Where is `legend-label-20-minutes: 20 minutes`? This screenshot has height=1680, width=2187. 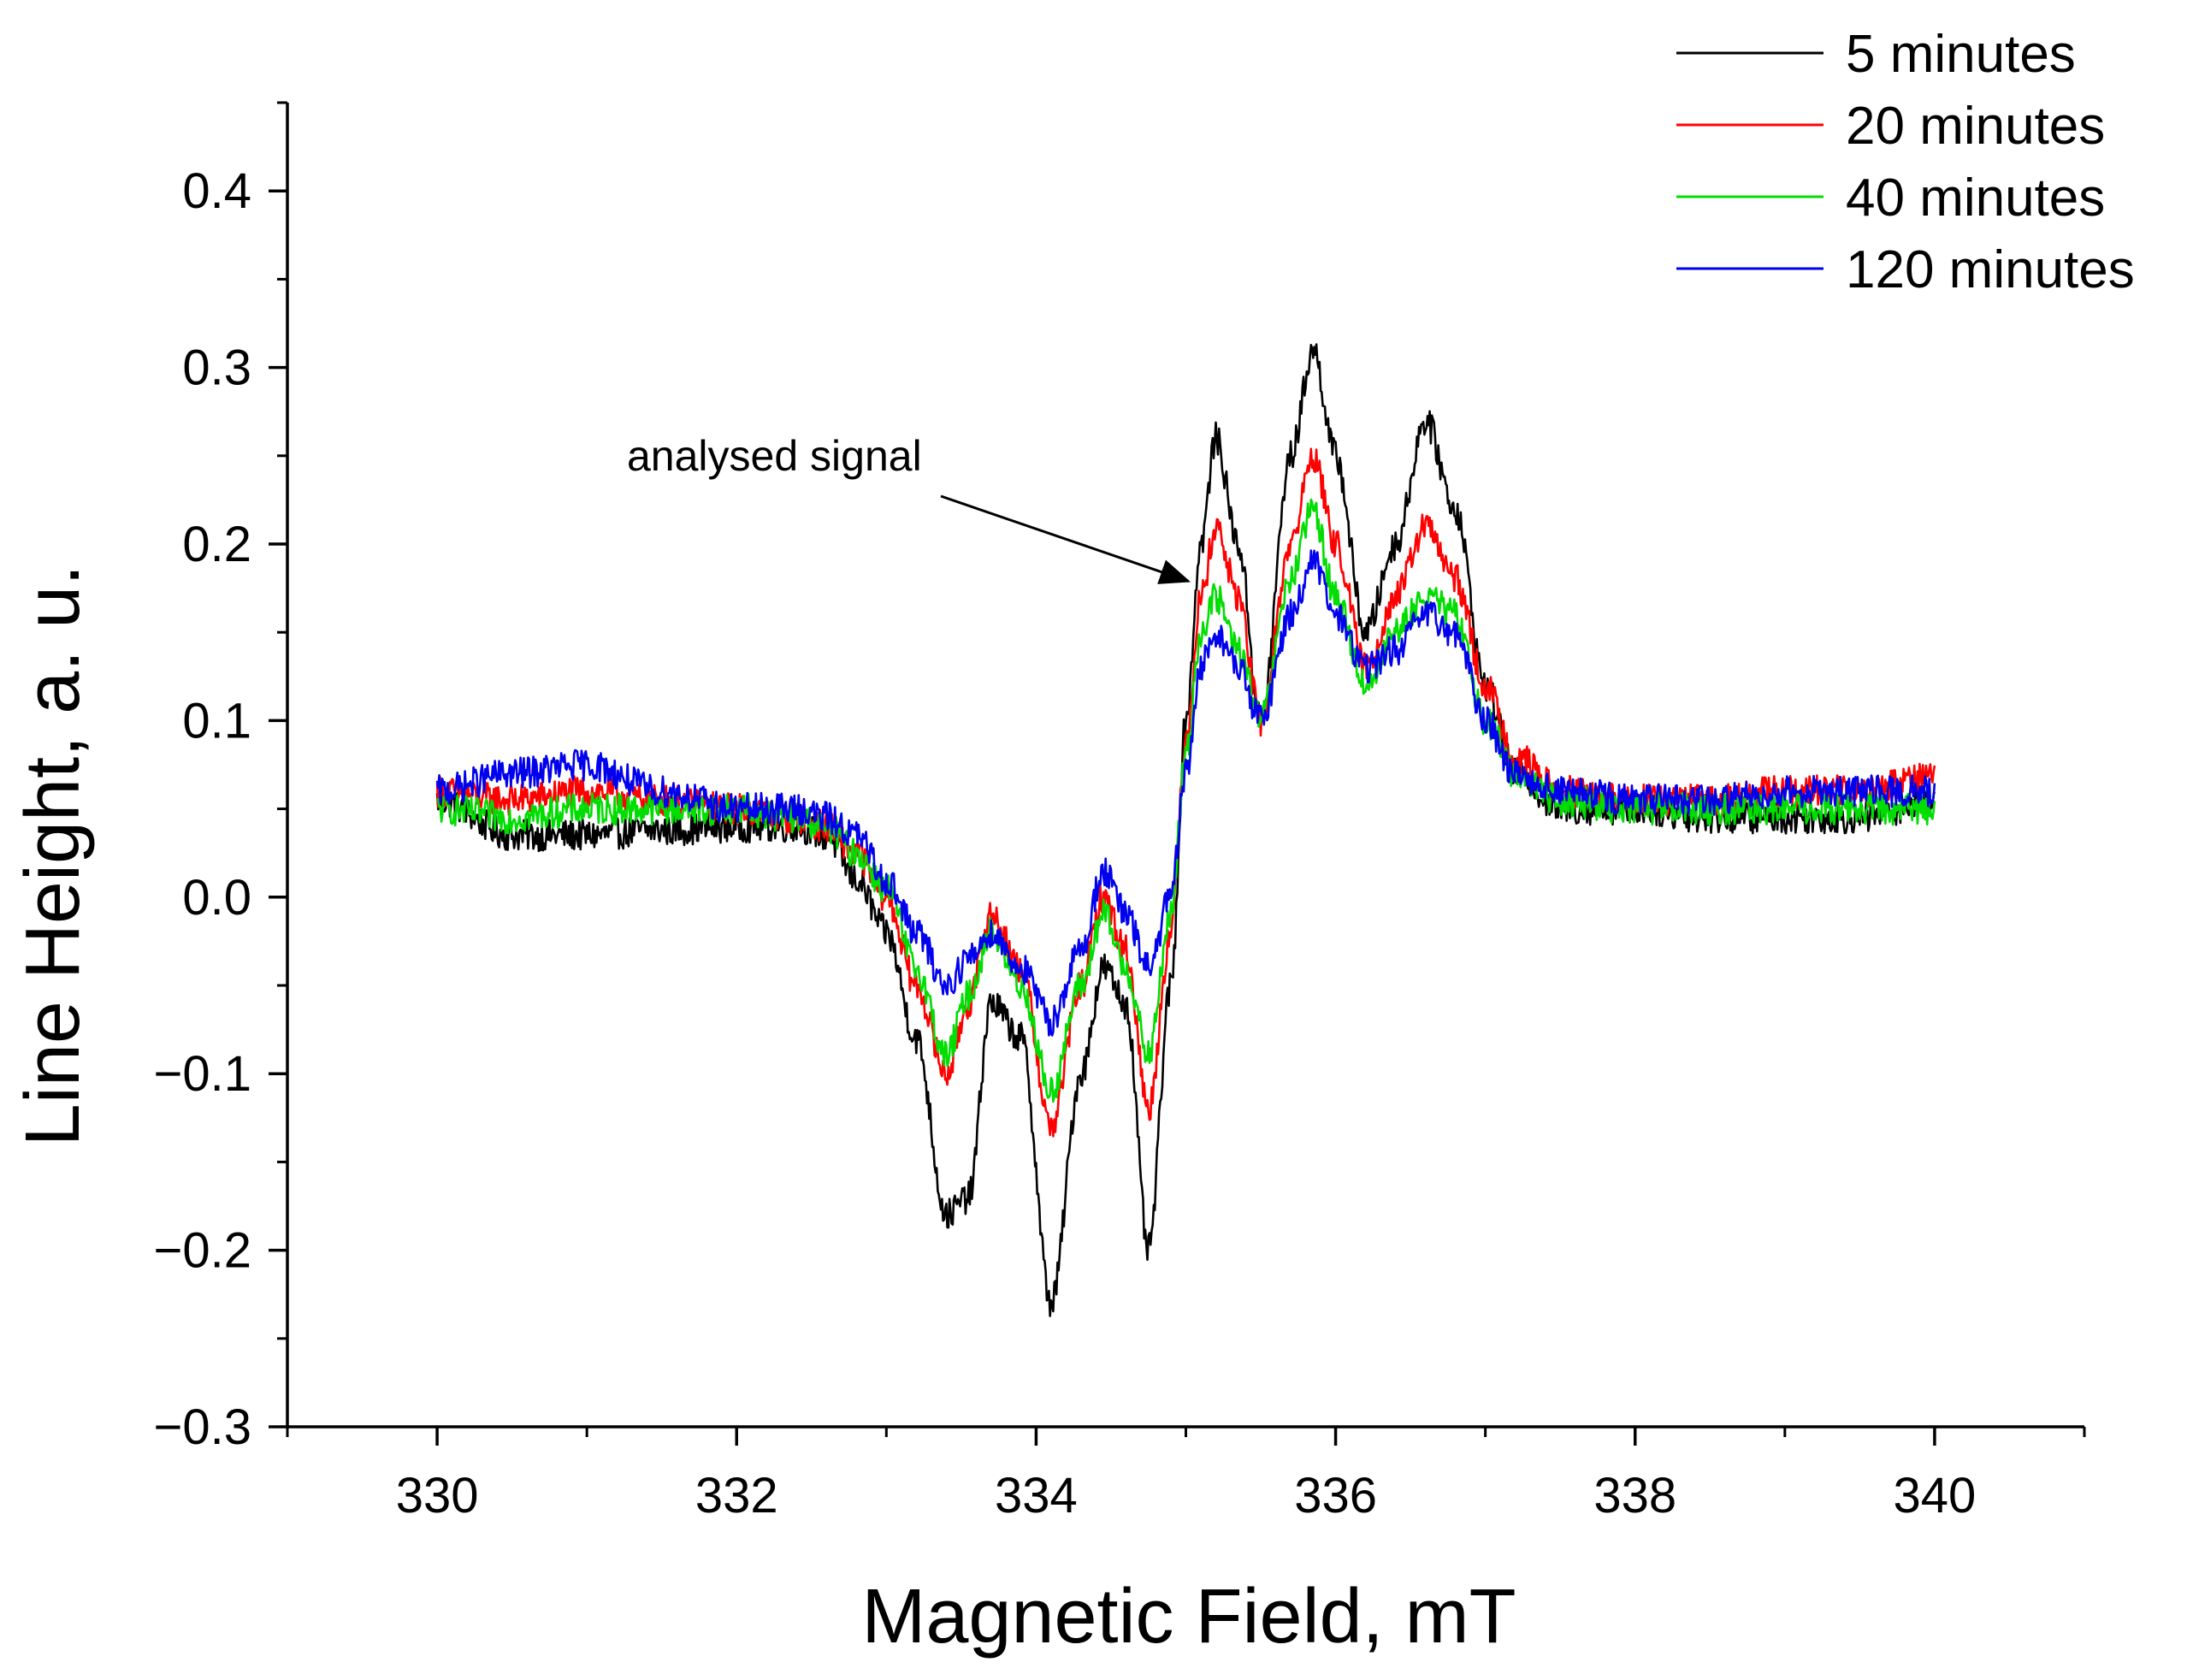
legend-label-20-minutes: 20 minutes is located at coordinates (1975, 127).